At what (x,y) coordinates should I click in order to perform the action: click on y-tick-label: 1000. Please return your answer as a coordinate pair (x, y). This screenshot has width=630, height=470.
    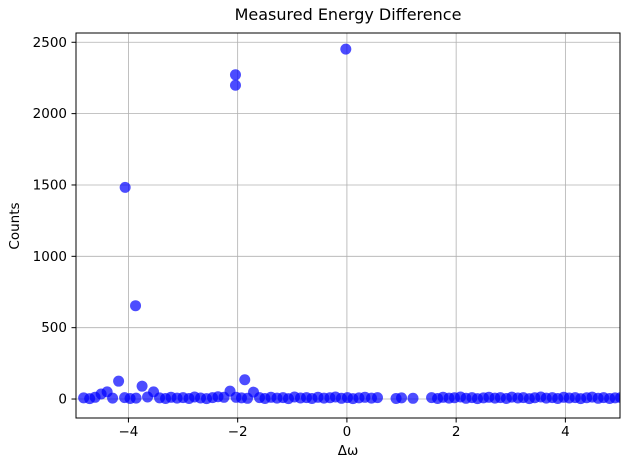
    Looking at the image, I should click on (50, 257).